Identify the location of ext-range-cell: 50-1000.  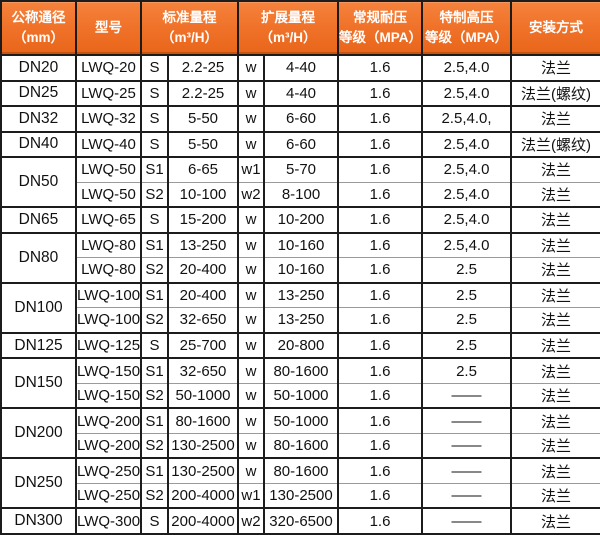
(301, 420).